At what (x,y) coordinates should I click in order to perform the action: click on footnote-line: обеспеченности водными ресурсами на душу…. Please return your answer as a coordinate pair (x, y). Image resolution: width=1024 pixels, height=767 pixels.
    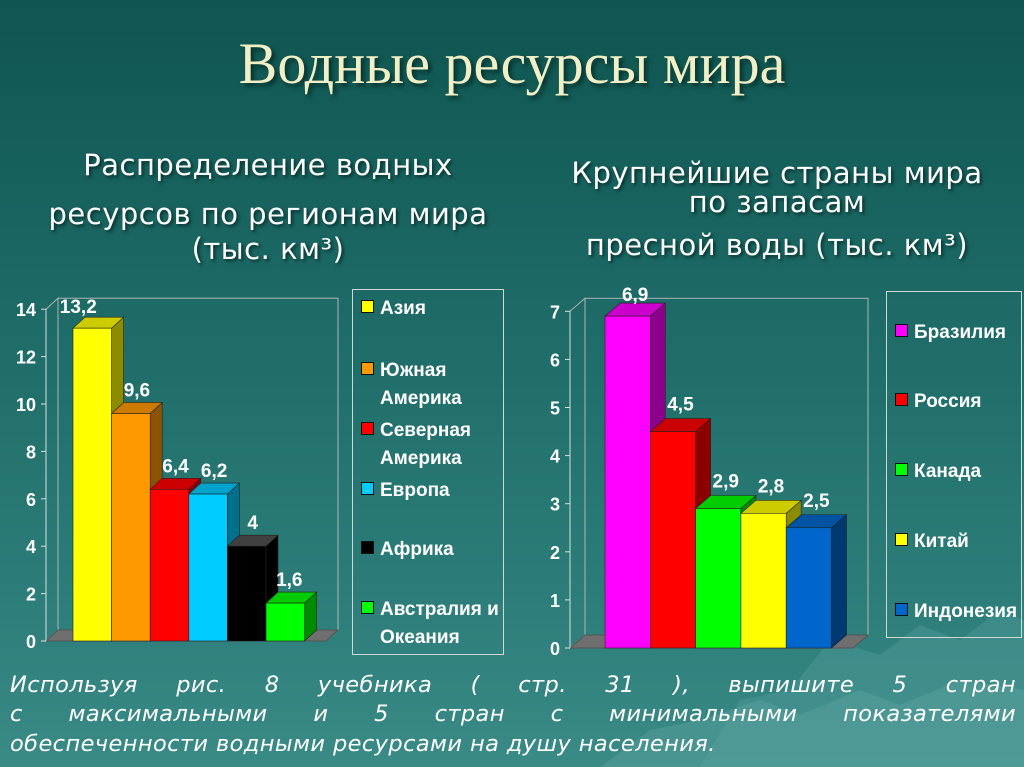
    Looking at the image, I should click on (363, 743).